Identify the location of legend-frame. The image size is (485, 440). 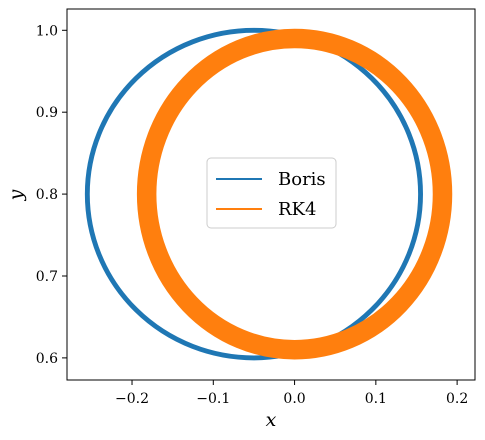
(271, 193).